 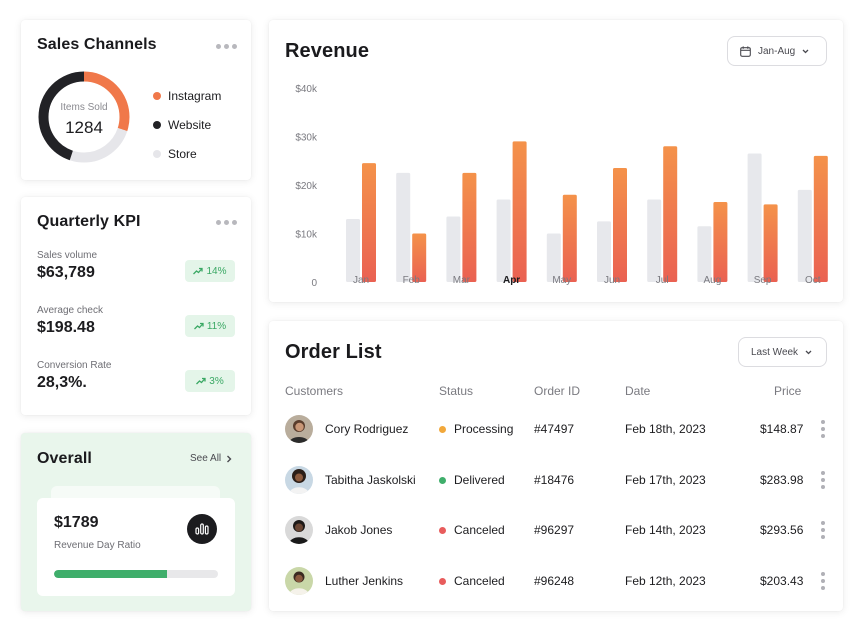 I want to click on sales-channels-more-icon, so click(x=226, y=46).